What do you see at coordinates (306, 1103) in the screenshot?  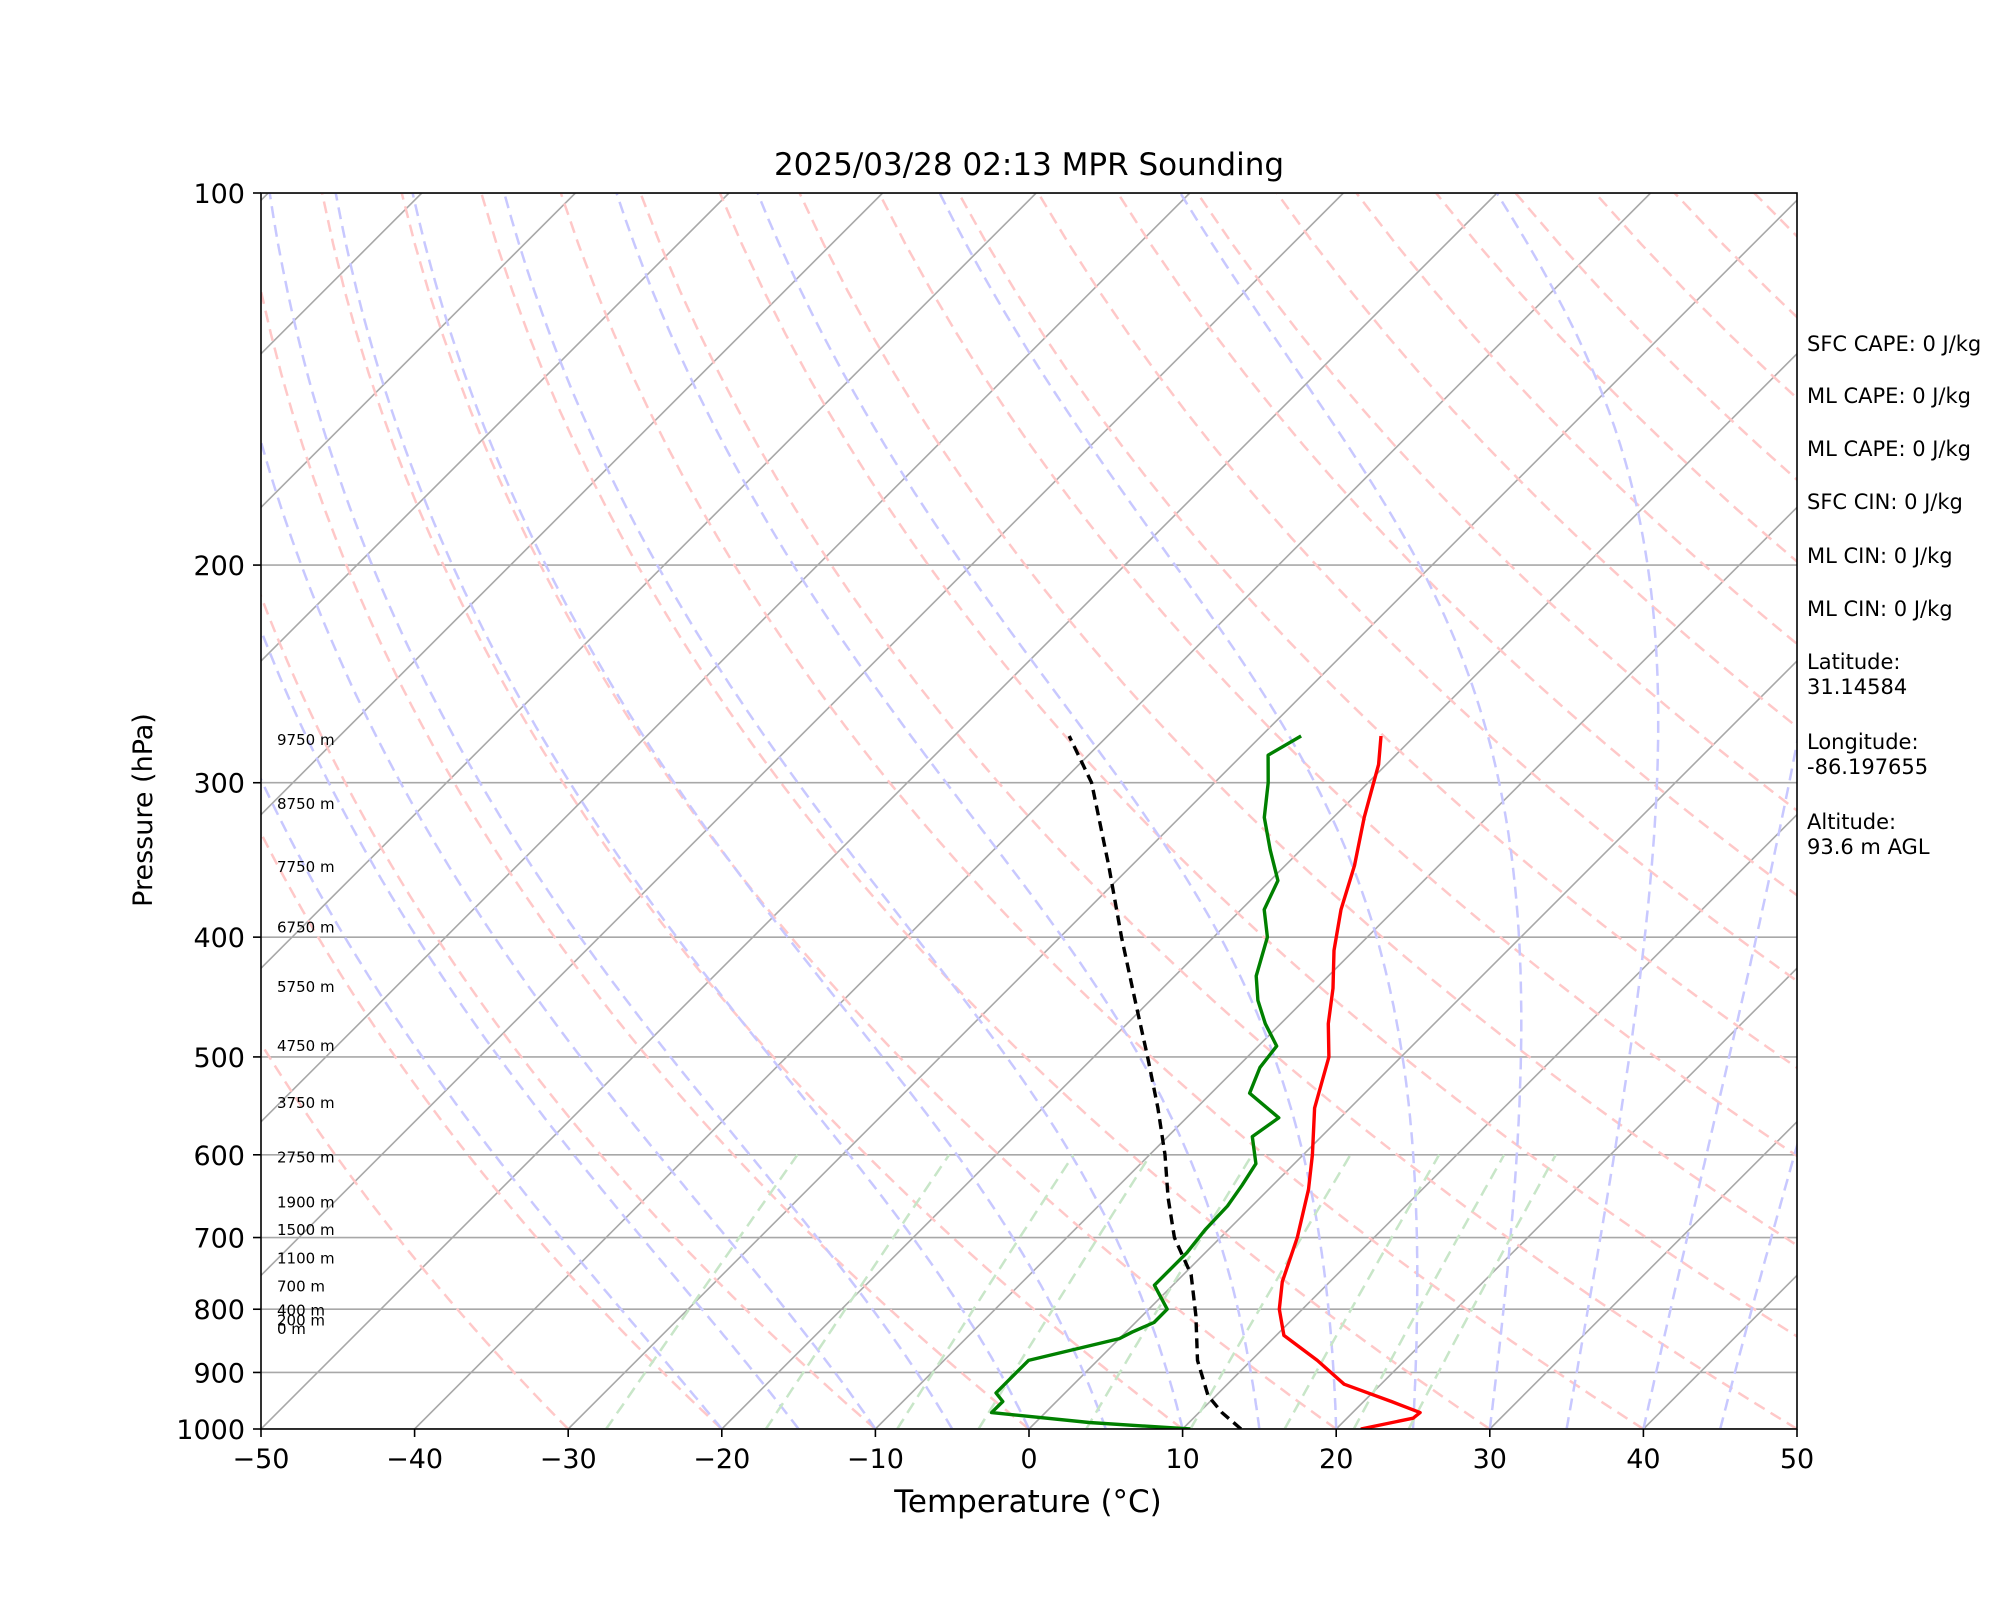 I see `height-label: 3750 m` at bounding box center [306, 1103].